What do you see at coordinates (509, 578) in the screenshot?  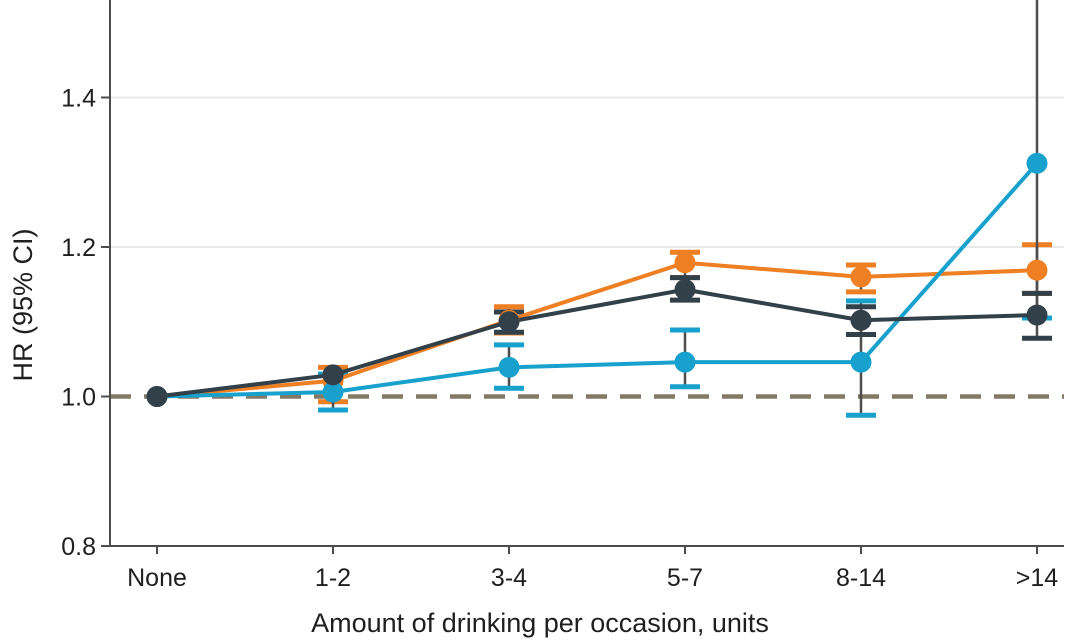 I see `x-tick-label: 3-4` at bounding box center [509, 578].